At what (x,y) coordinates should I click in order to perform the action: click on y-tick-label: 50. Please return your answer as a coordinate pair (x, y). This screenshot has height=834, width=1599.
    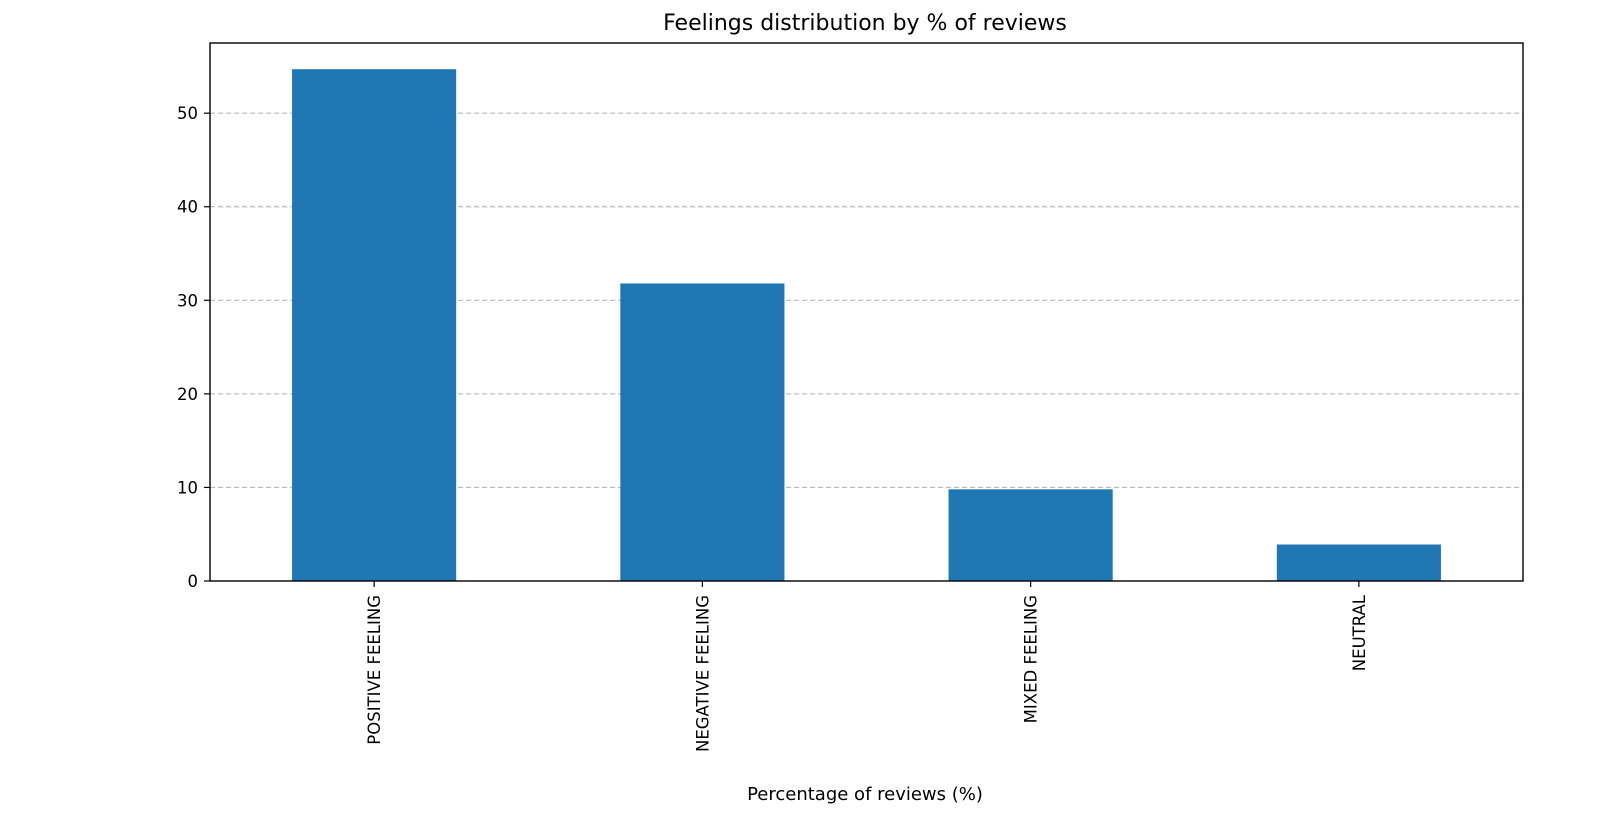
    Looking at the image, I should click on (187, 113).